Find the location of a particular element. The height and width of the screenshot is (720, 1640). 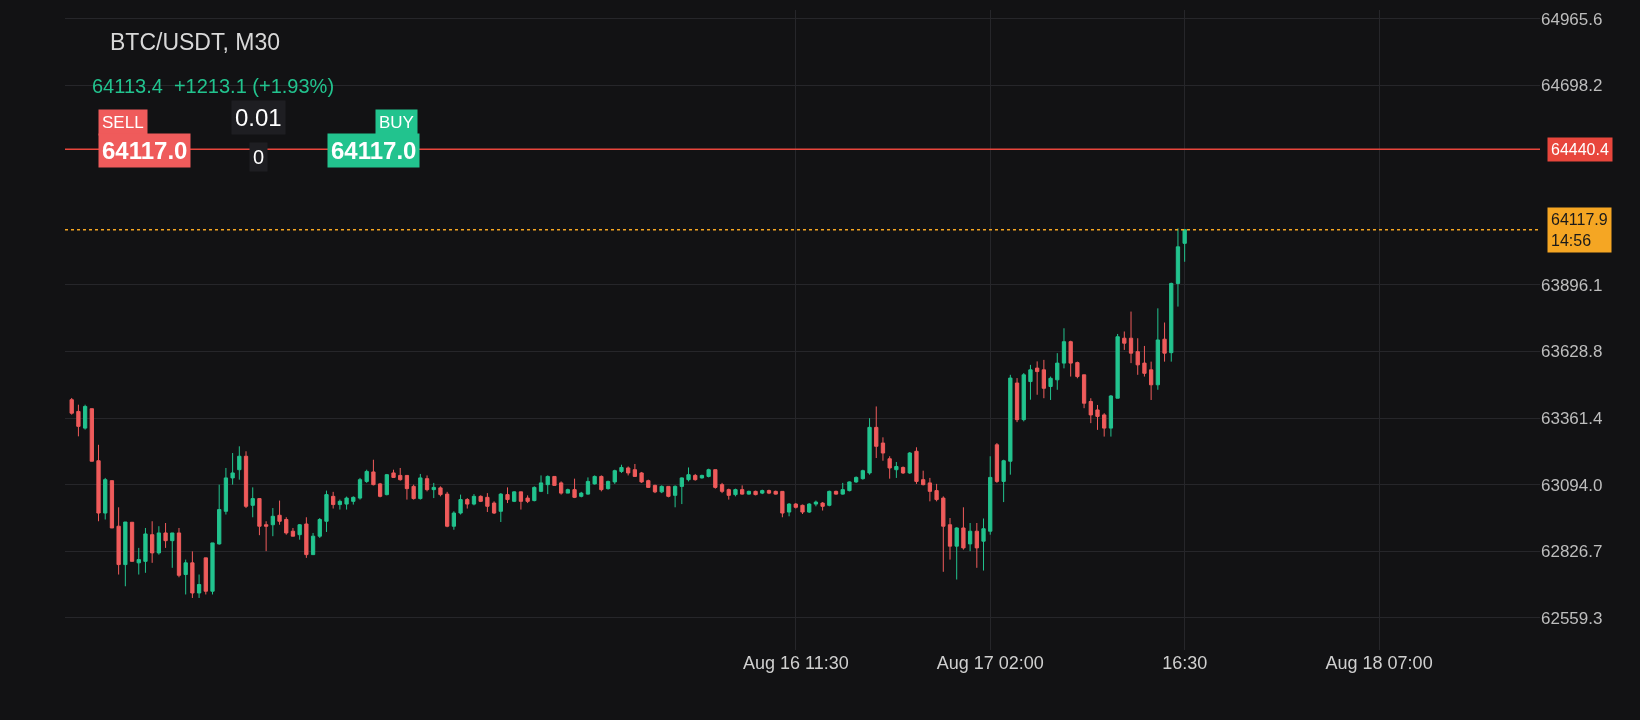

text: BTC/USDT, M30 is located at coordinates (195, 42).